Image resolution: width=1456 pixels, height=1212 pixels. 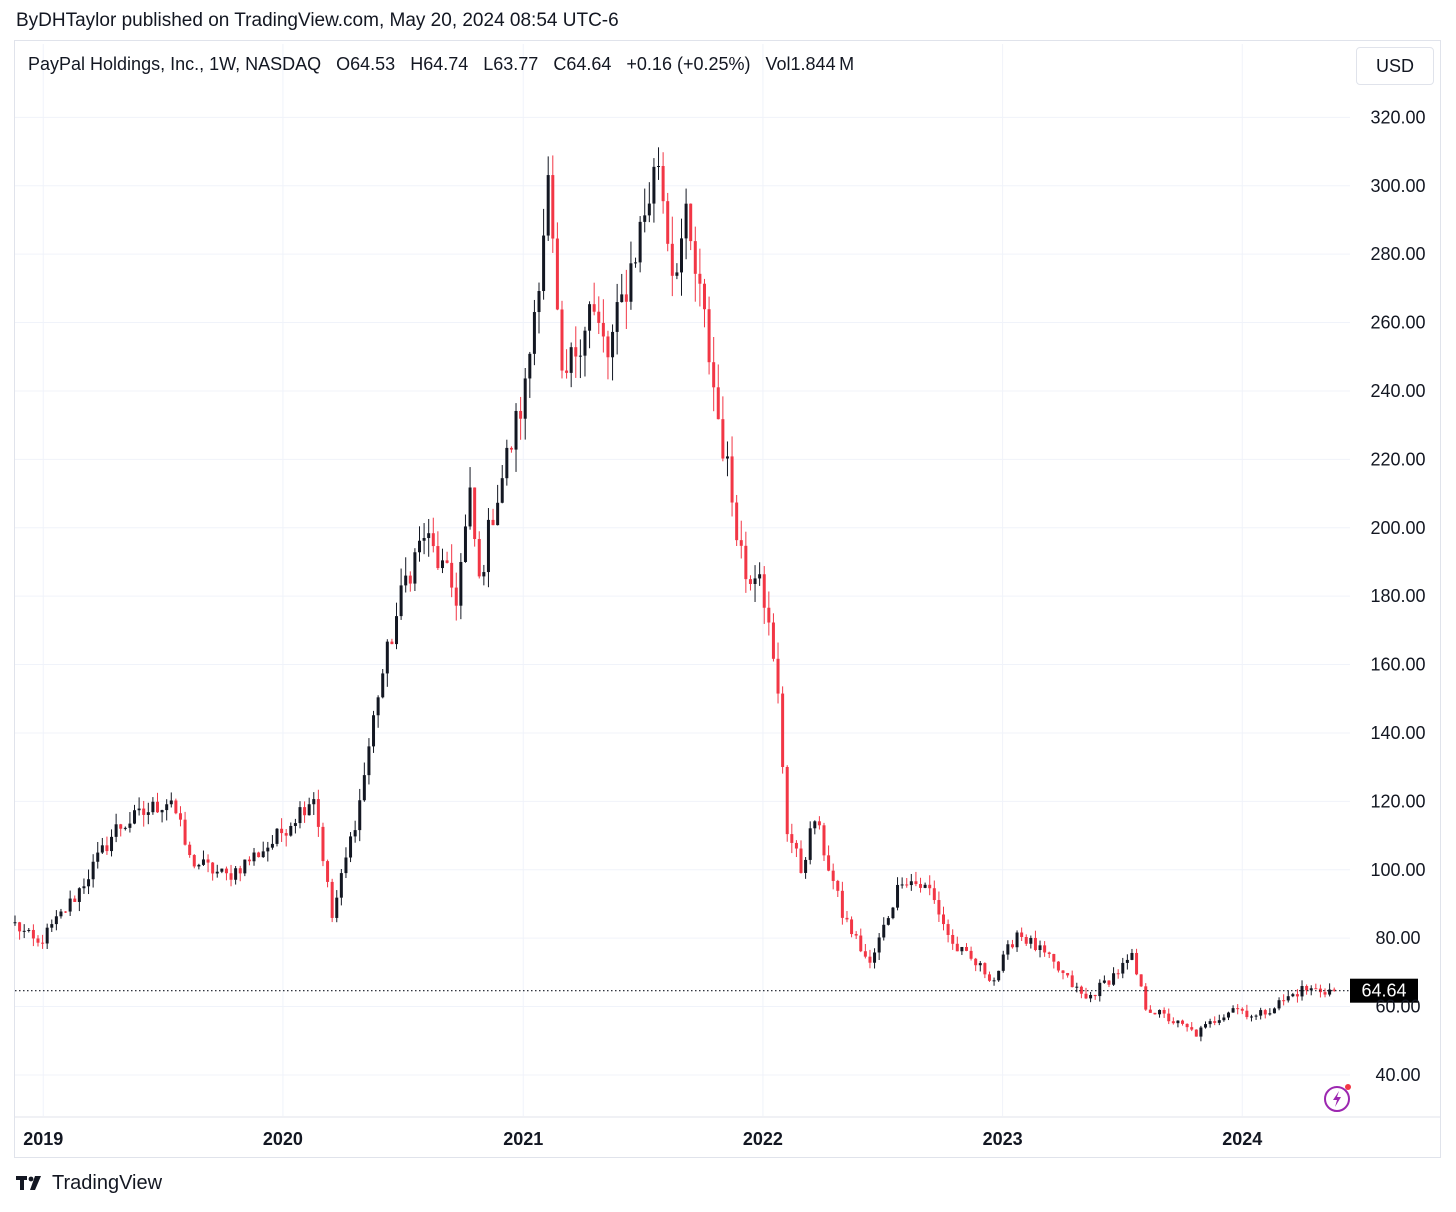 I want to click on last-price-line: 64.64, so click(x=716, y=990).